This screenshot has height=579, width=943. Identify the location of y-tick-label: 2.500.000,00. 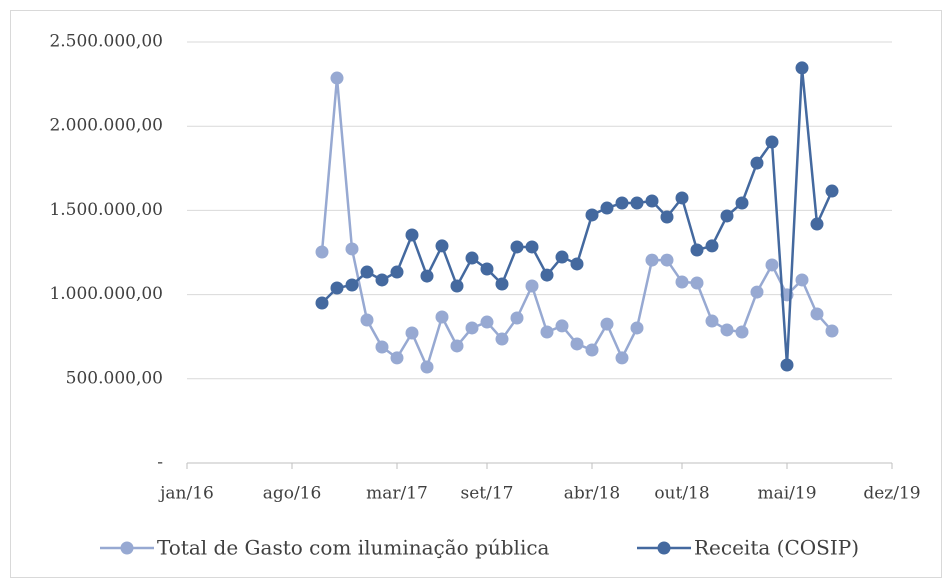
(106, 42).